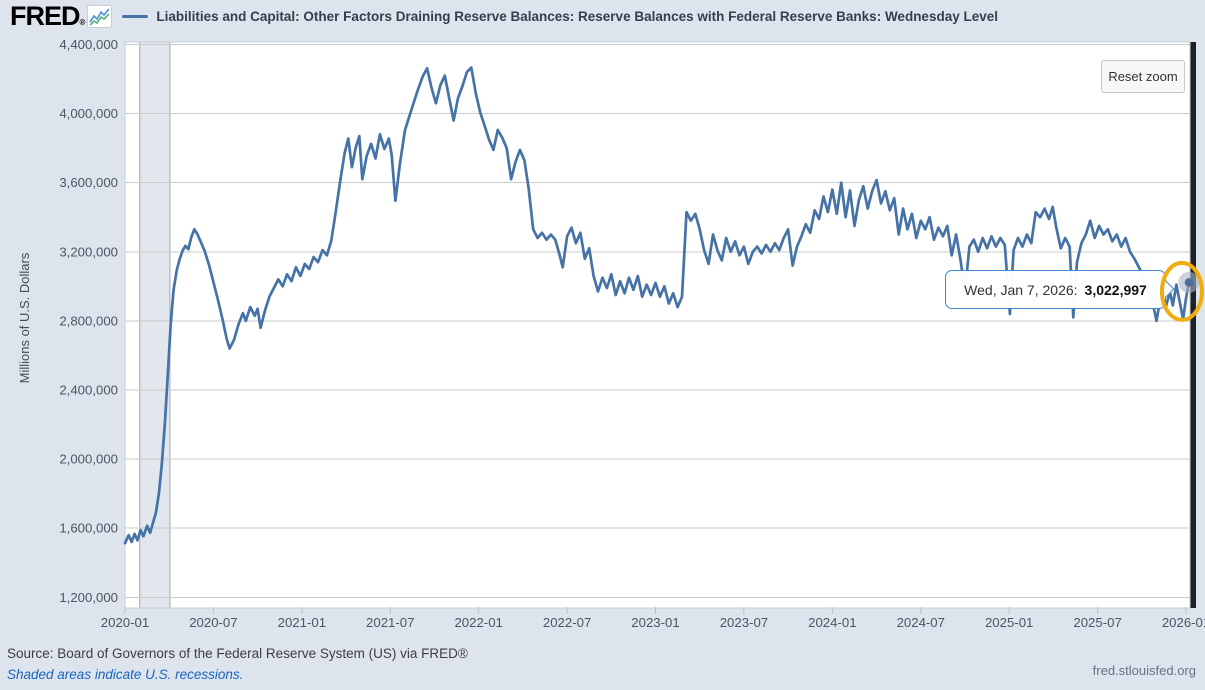  I want to click on y-tick-label: 4,400,000, so click(88, 44).